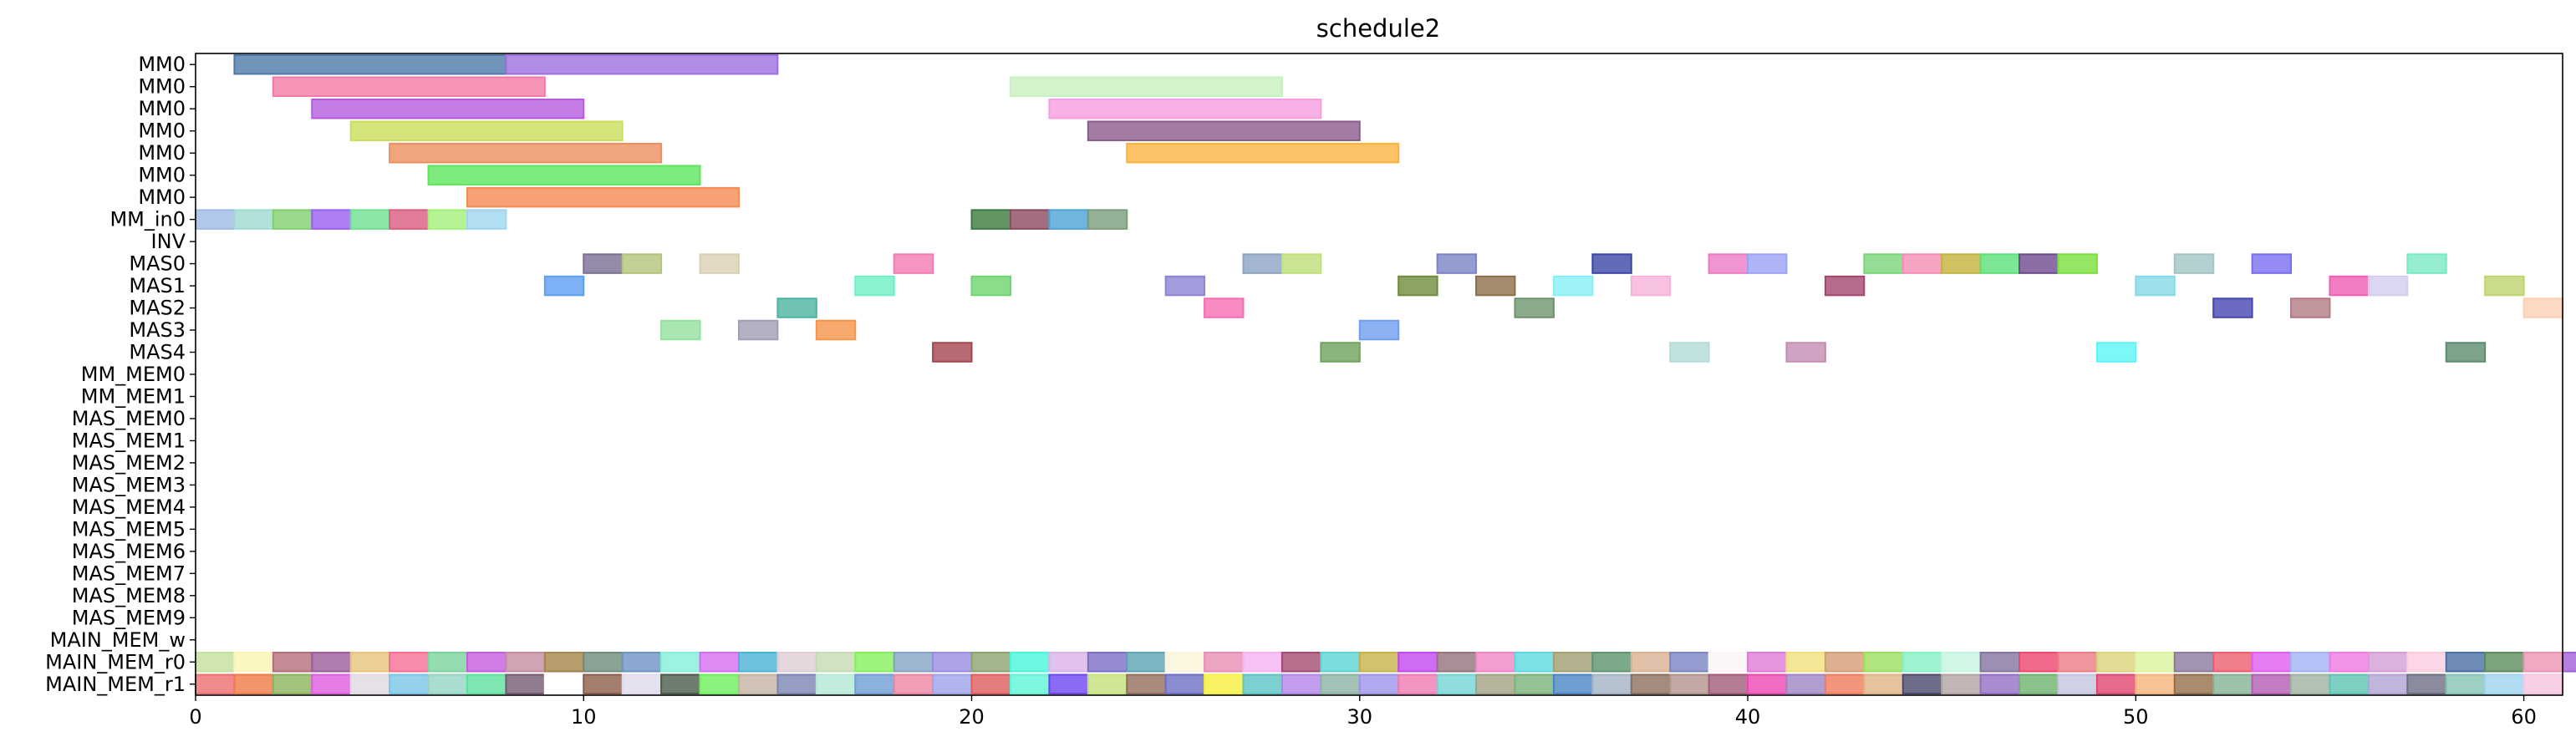 Image resolution: width=2576 pixels, height=752 pixels. What do you see at coordinates (972, 717) in the screenshot?
I see `x-tick-label: 20` at bounding box center [972, 717].